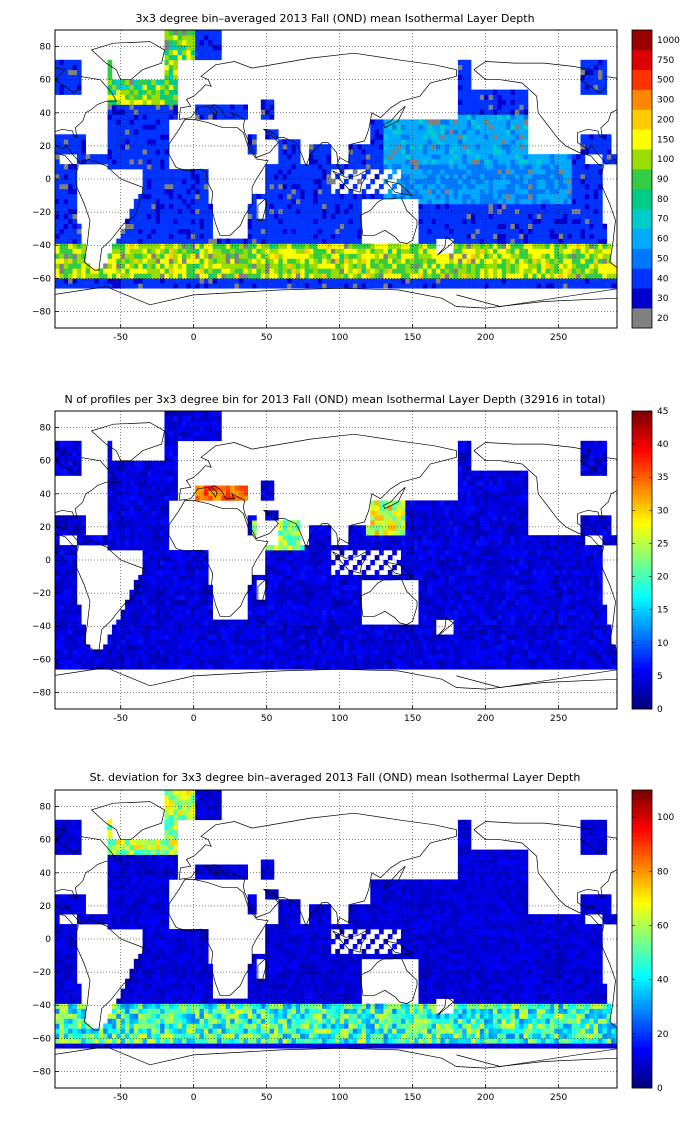 Image resolution: width=696 pixels, height=1140 pixels. Describe the element at coordinates (412, 338) in the screenshot. I see `x-tick-label: 150` at that location.